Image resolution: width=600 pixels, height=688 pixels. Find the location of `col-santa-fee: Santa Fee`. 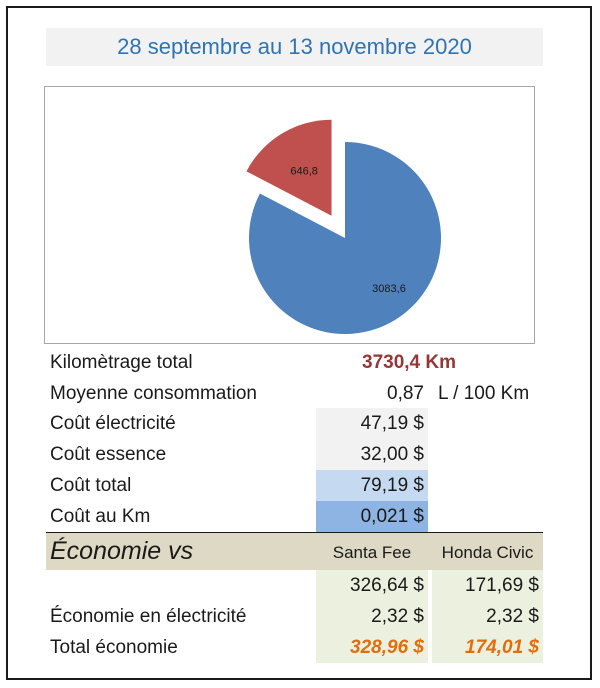

col-santa-fee: Santa Fee is located at coordinates (372, 552).